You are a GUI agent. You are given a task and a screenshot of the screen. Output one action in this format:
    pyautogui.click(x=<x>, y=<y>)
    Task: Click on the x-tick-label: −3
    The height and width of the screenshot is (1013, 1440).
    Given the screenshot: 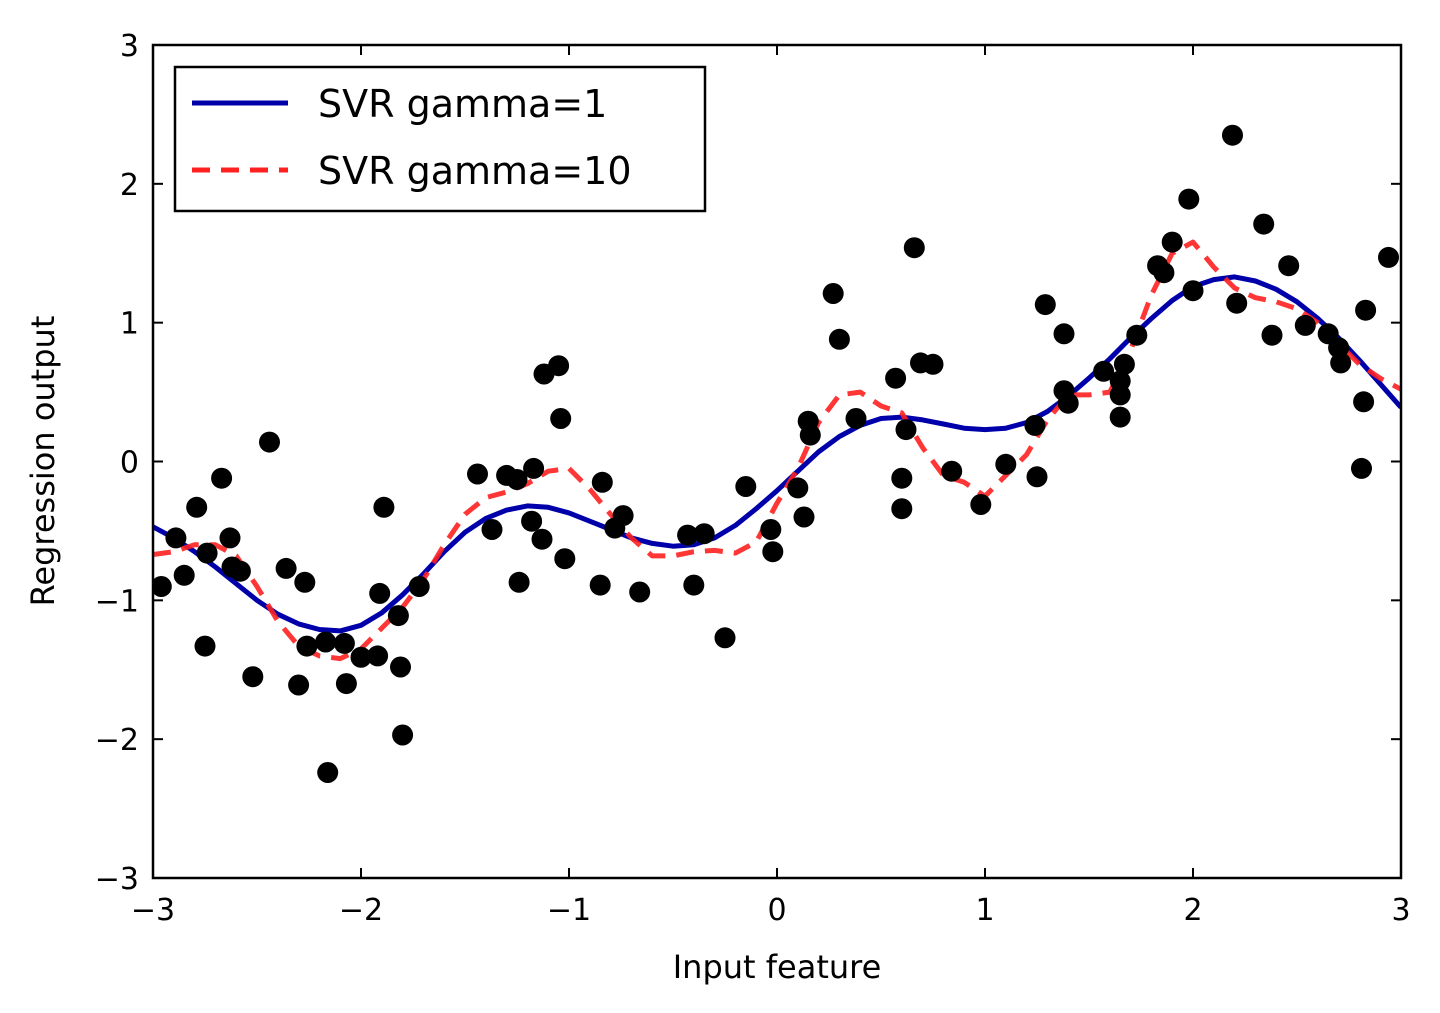 What is the action you would take?
    pyautogui.click(x=153, y=910)
    